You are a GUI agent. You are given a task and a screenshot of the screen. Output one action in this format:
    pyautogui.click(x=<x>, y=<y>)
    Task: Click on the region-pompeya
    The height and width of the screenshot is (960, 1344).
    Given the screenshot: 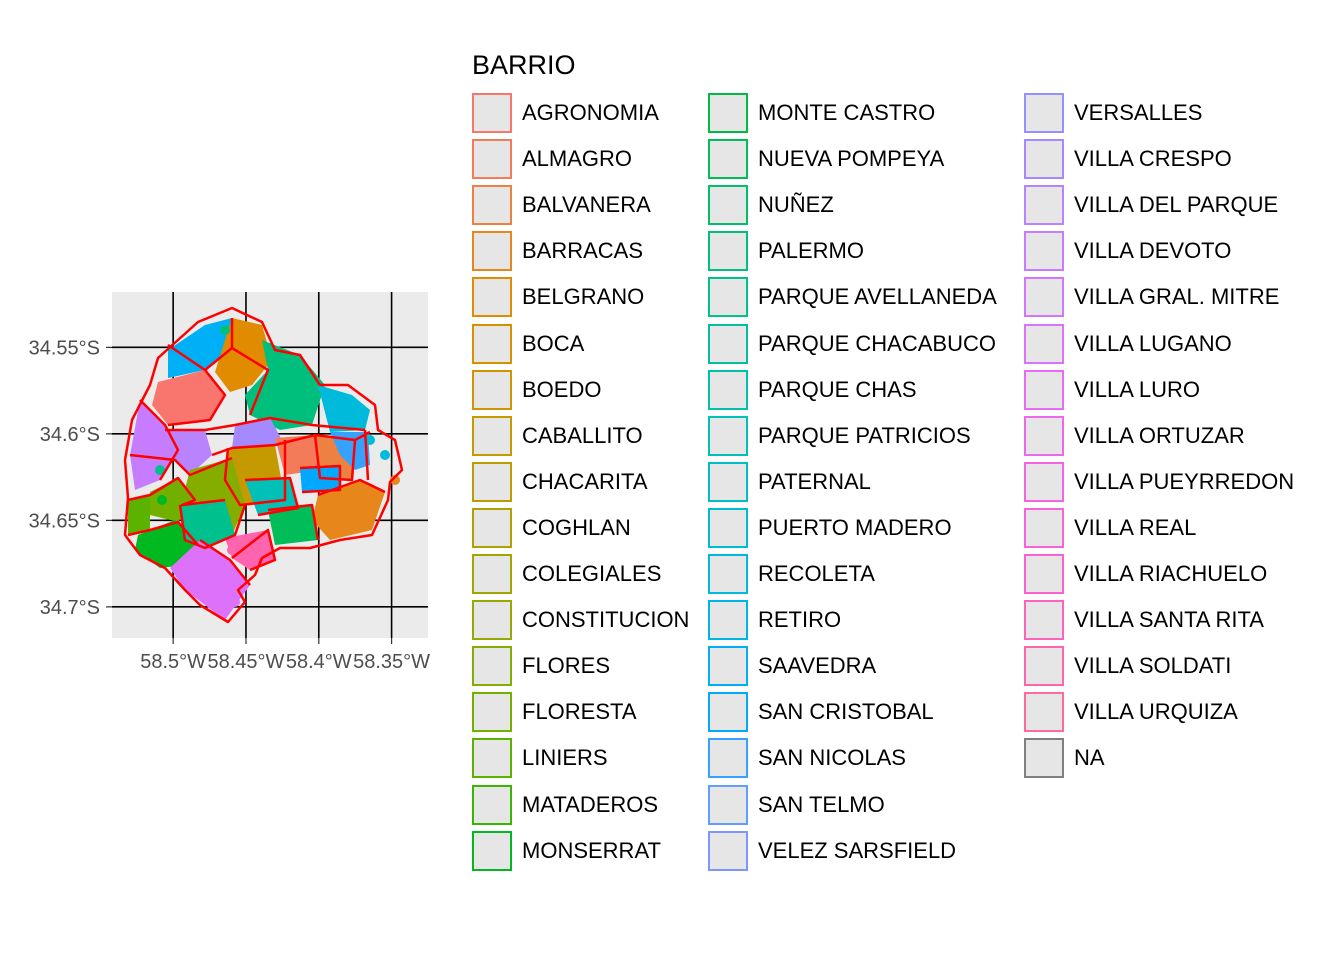 What is the action you would take?
    pyautogui.click(x=293, y=525)
    